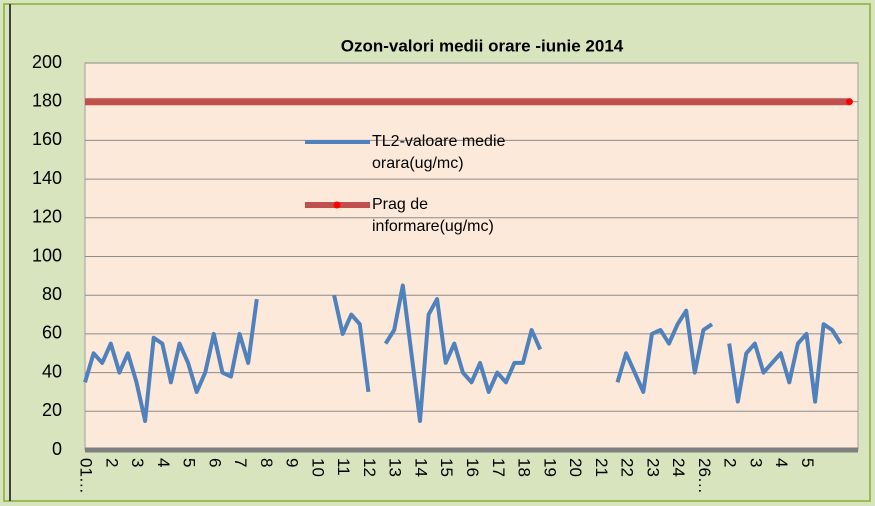  Describe the element at coordinates (292, 462) in the screenshot. I see `x-tick-label: 9` at that location.